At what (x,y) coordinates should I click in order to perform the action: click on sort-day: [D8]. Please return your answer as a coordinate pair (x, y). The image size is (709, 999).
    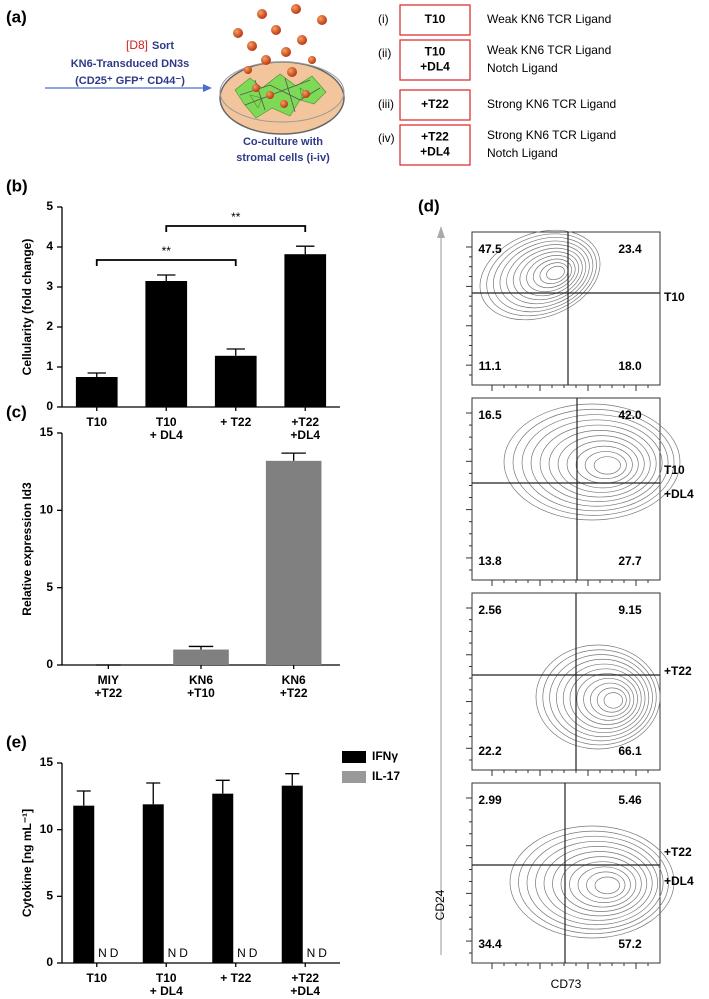
    Looking at the image, I should click on (137, 45).